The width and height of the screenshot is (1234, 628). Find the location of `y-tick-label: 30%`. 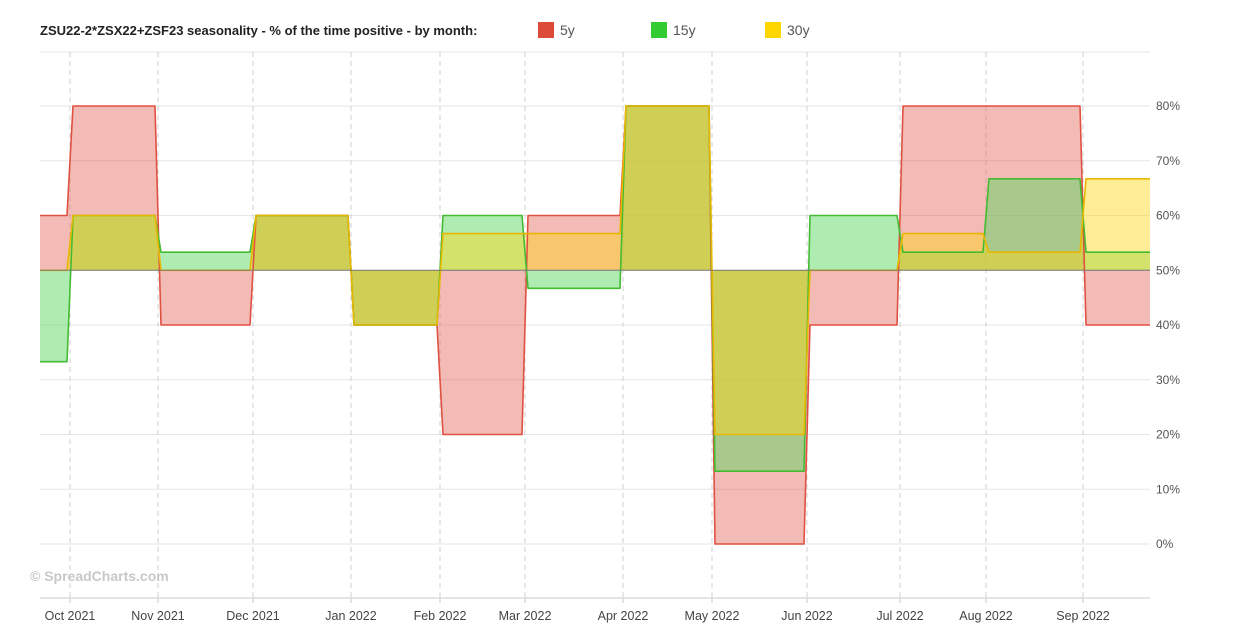

y-tick-label: 30% is located at coordinates (1168, 380).